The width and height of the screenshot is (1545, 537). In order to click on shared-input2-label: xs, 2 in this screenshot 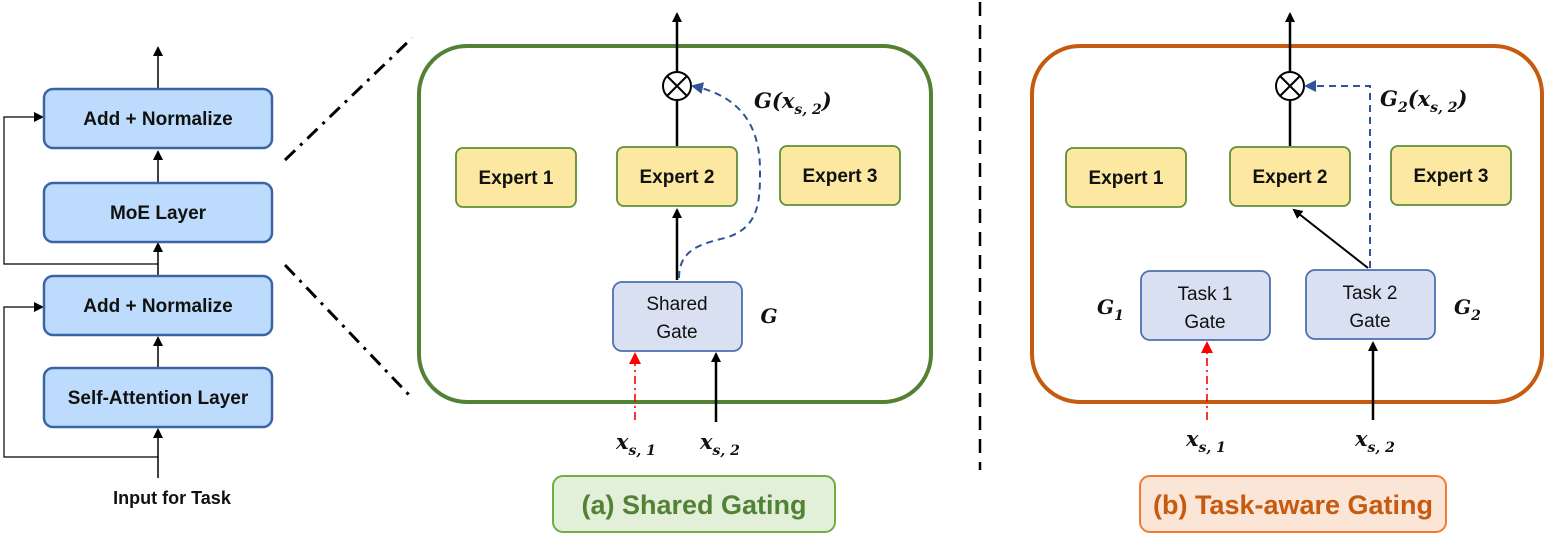, I will do `click(719, 444)`.